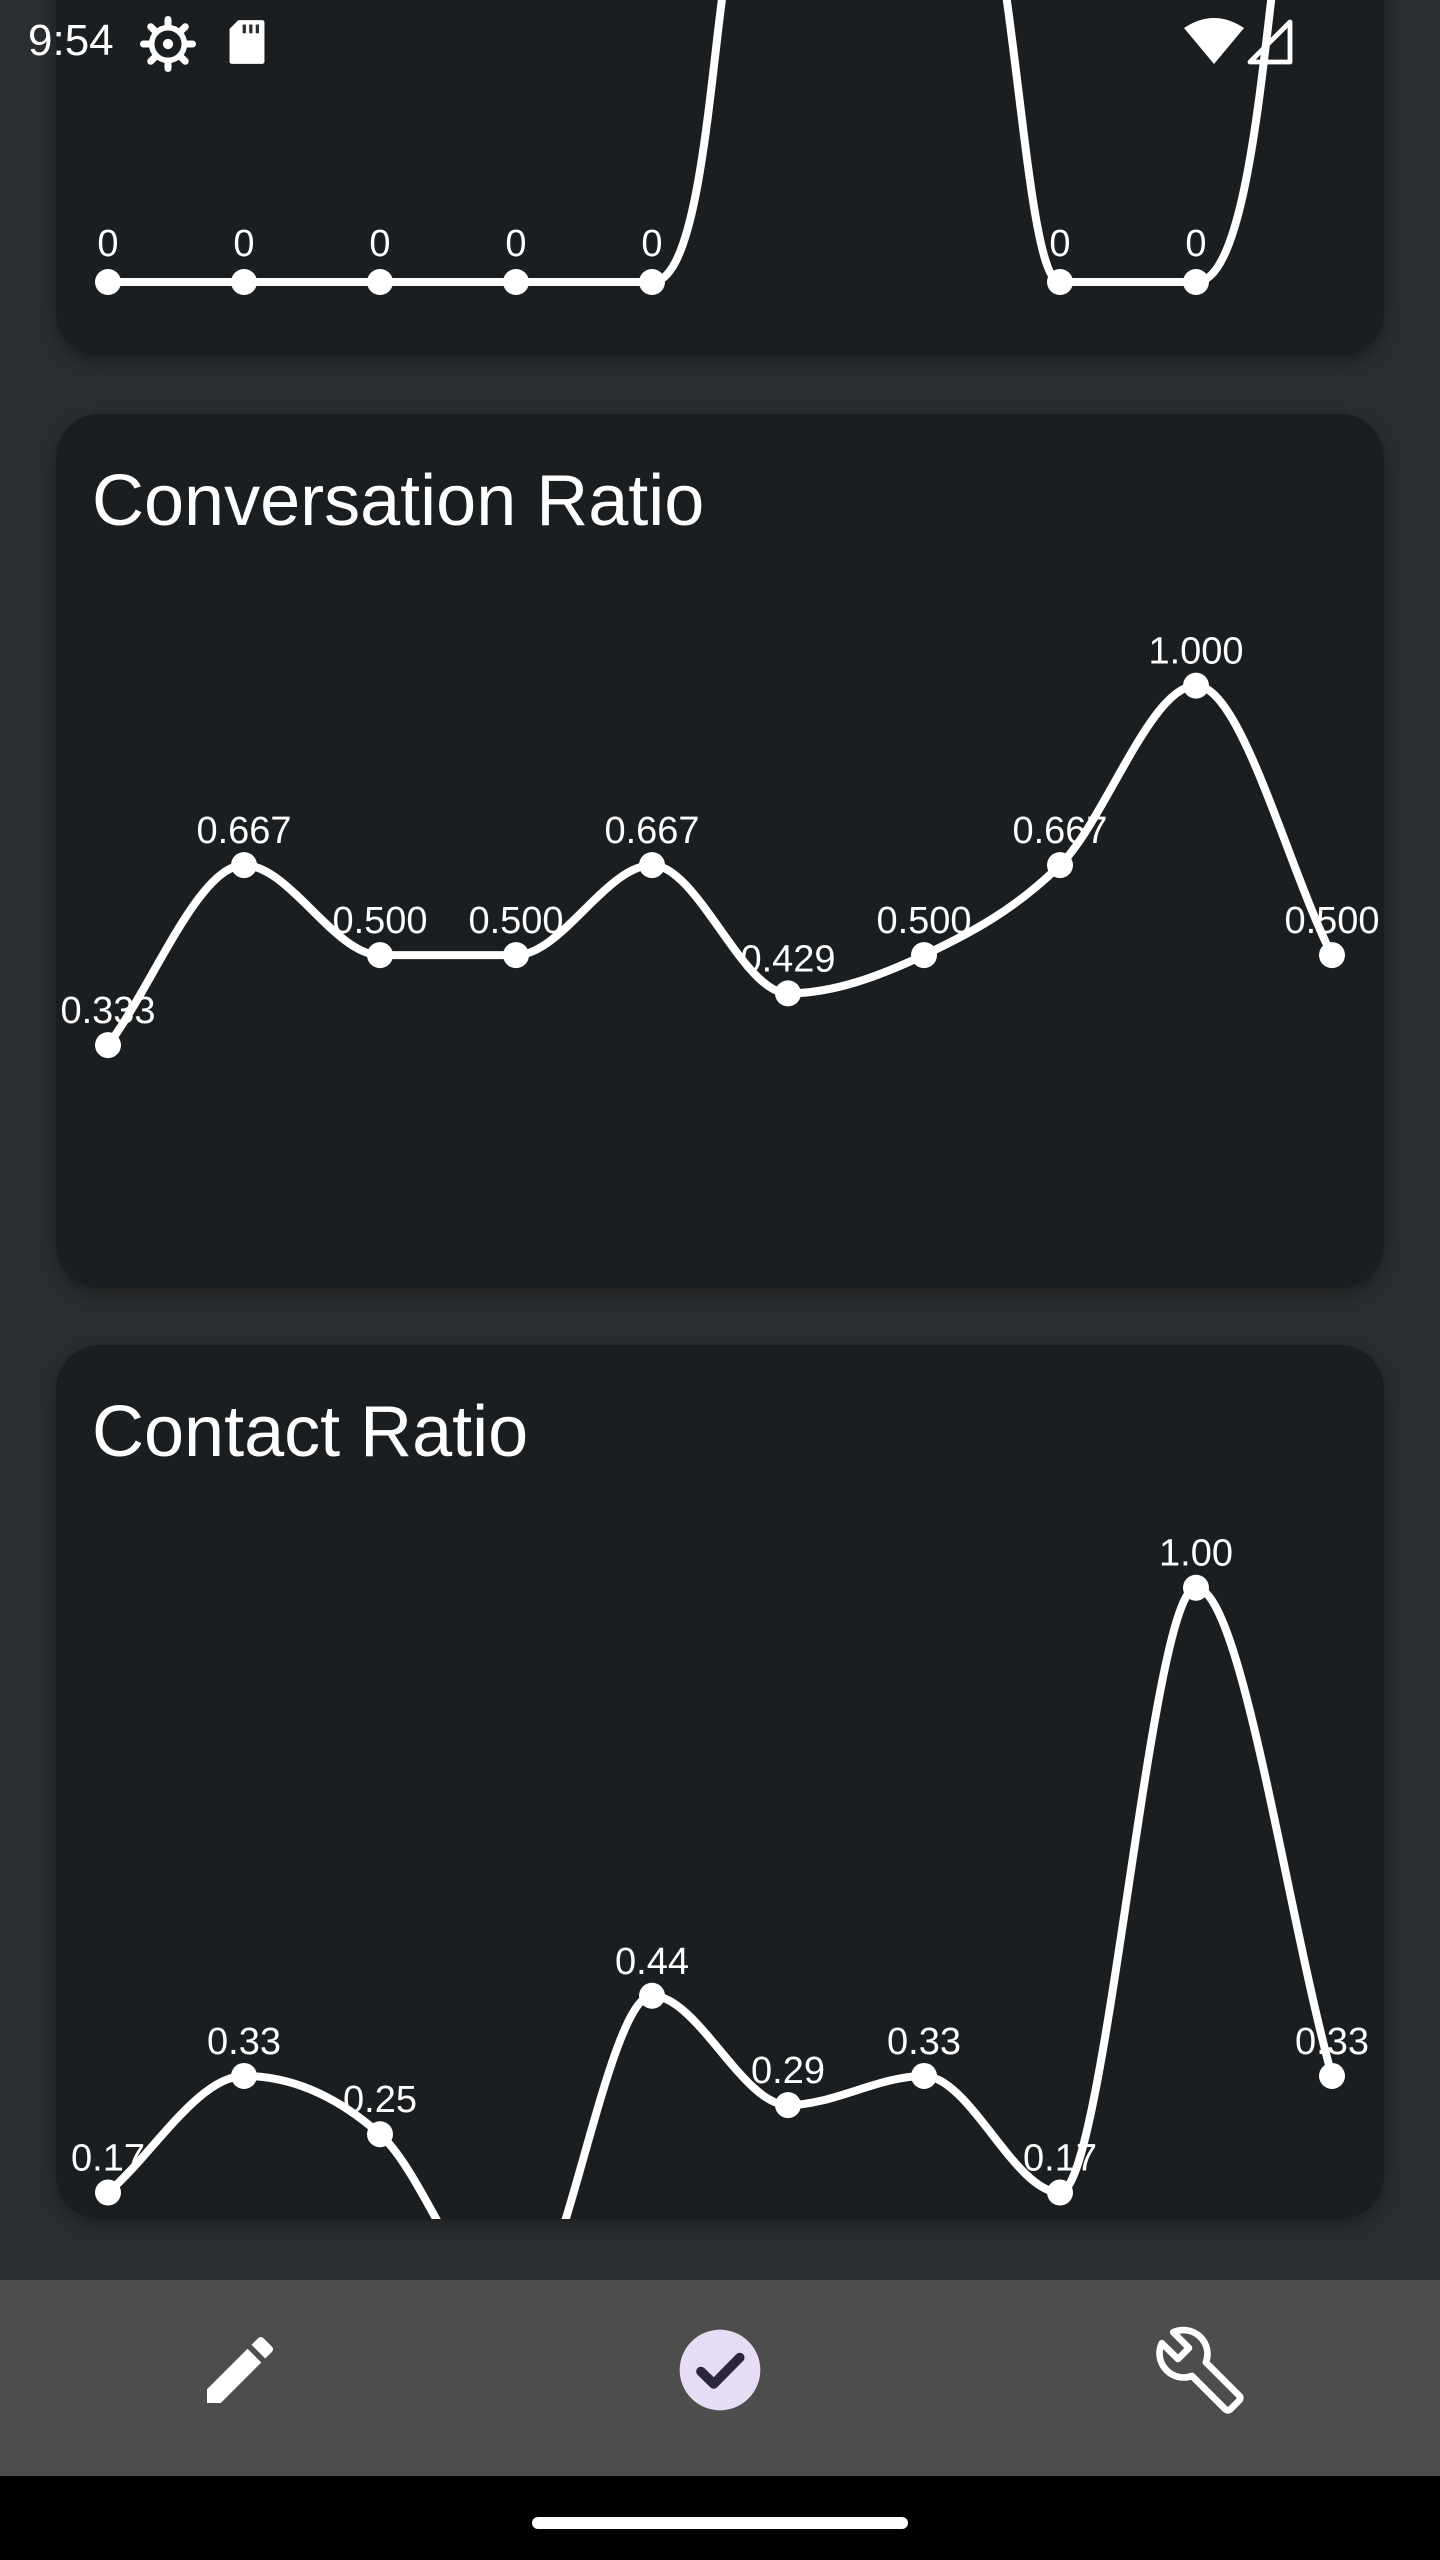 This screenshot has width=1440, height=2560. Describe the element at coordinates (247, 42) in the screenshot. I see `sd-card-icon` at that location.